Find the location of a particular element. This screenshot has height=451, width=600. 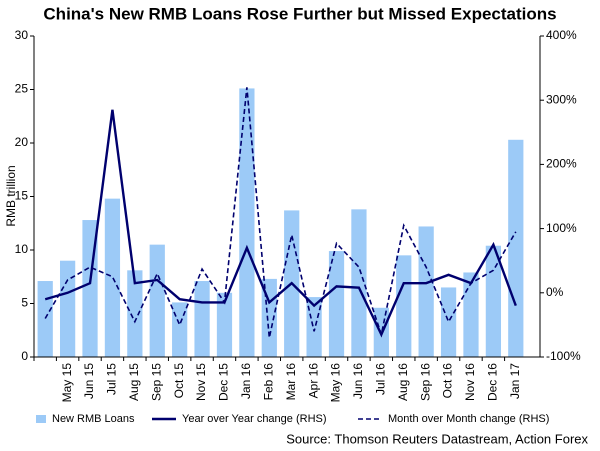

x-tick-label: Jul 16 is located at coordinates (381, 379).